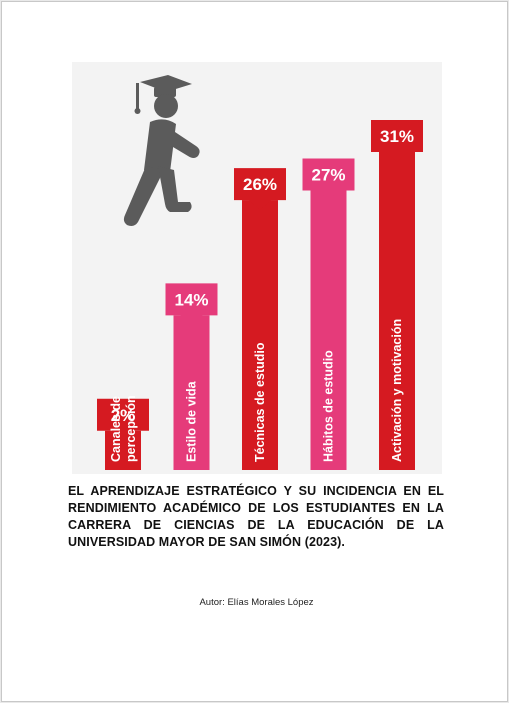 The image size is (509, 703). Describe the element at coordinates (191, 299) in the screenshot. I see `data-label: 14%` at that location.